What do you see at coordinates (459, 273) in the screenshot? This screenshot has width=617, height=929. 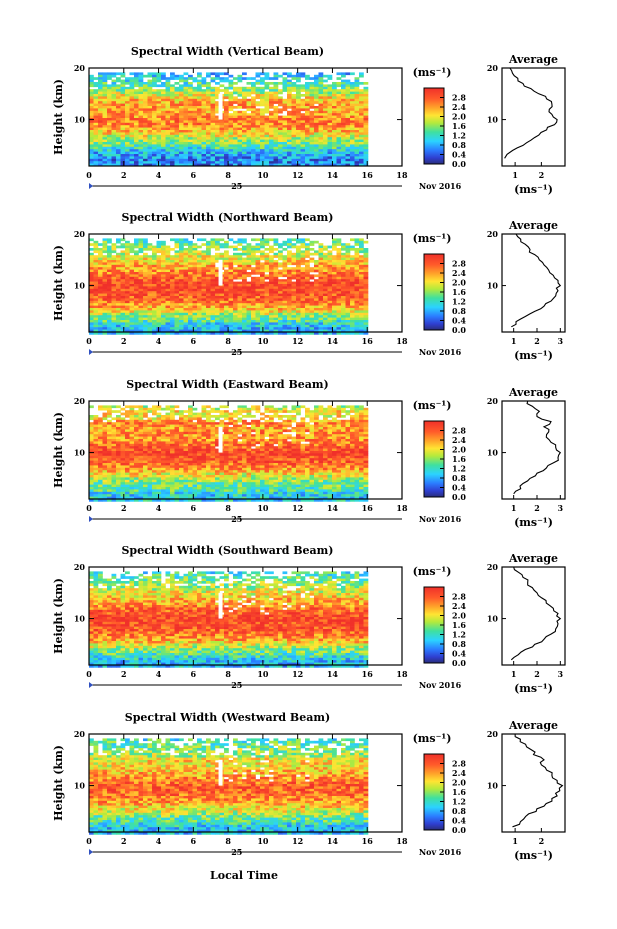 I see `colorbar-tick-label: 2.4` at bounding box center [459, 273].